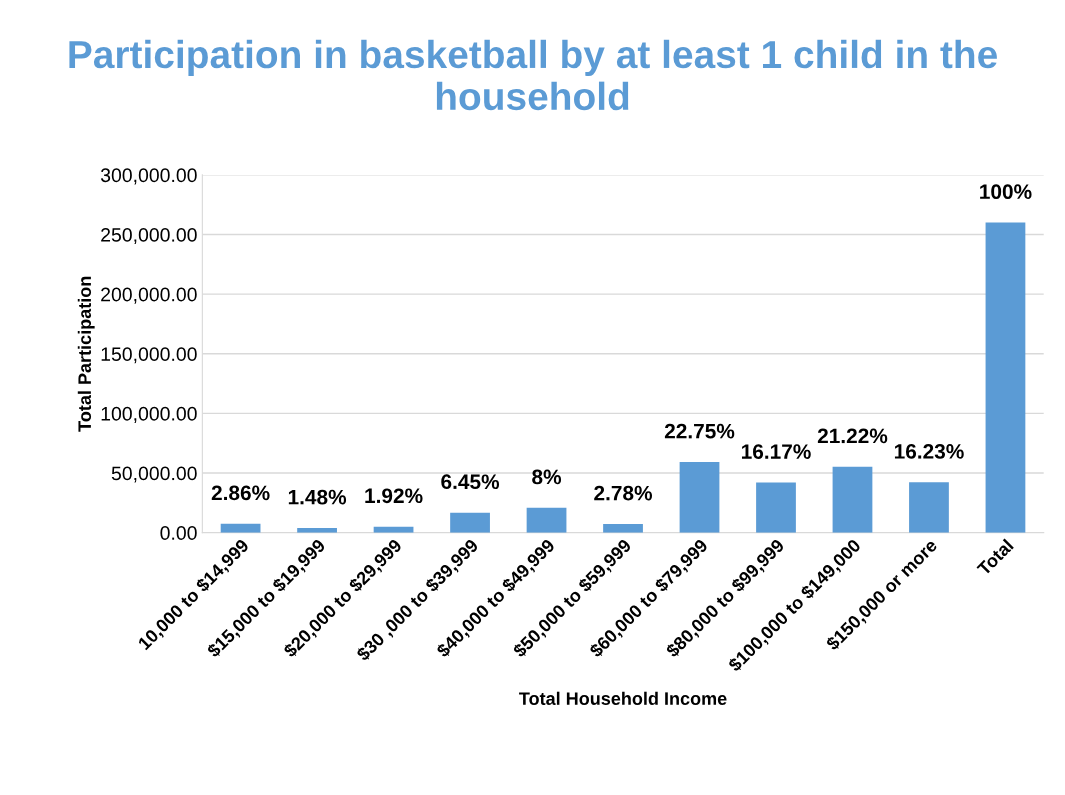 This screenshot has height=795, width=1065. Describe the element at coordinates (149, 414) in the screenshot. I see `y-tick-label: 100,000.00` at that location.